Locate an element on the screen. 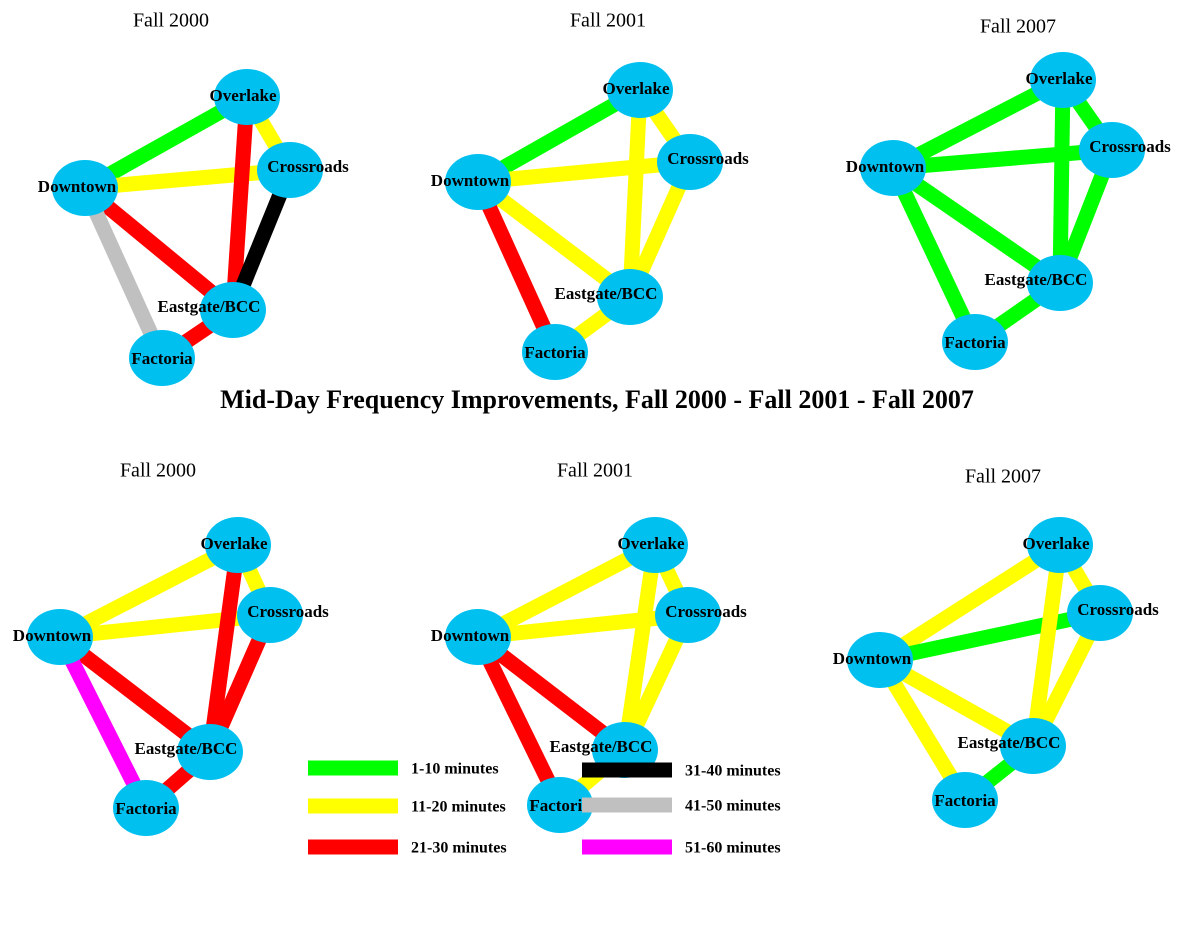 Image resolution: width=1194 pixels, height=943 pixels. legend-label: 1-10 minutes is located at coordinates (455, 769).